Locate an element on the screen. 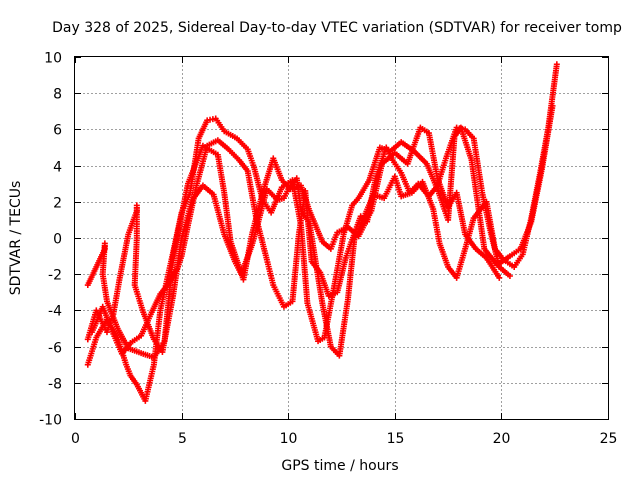  y-tick-label: -8 is located at coordinates (55, 385).